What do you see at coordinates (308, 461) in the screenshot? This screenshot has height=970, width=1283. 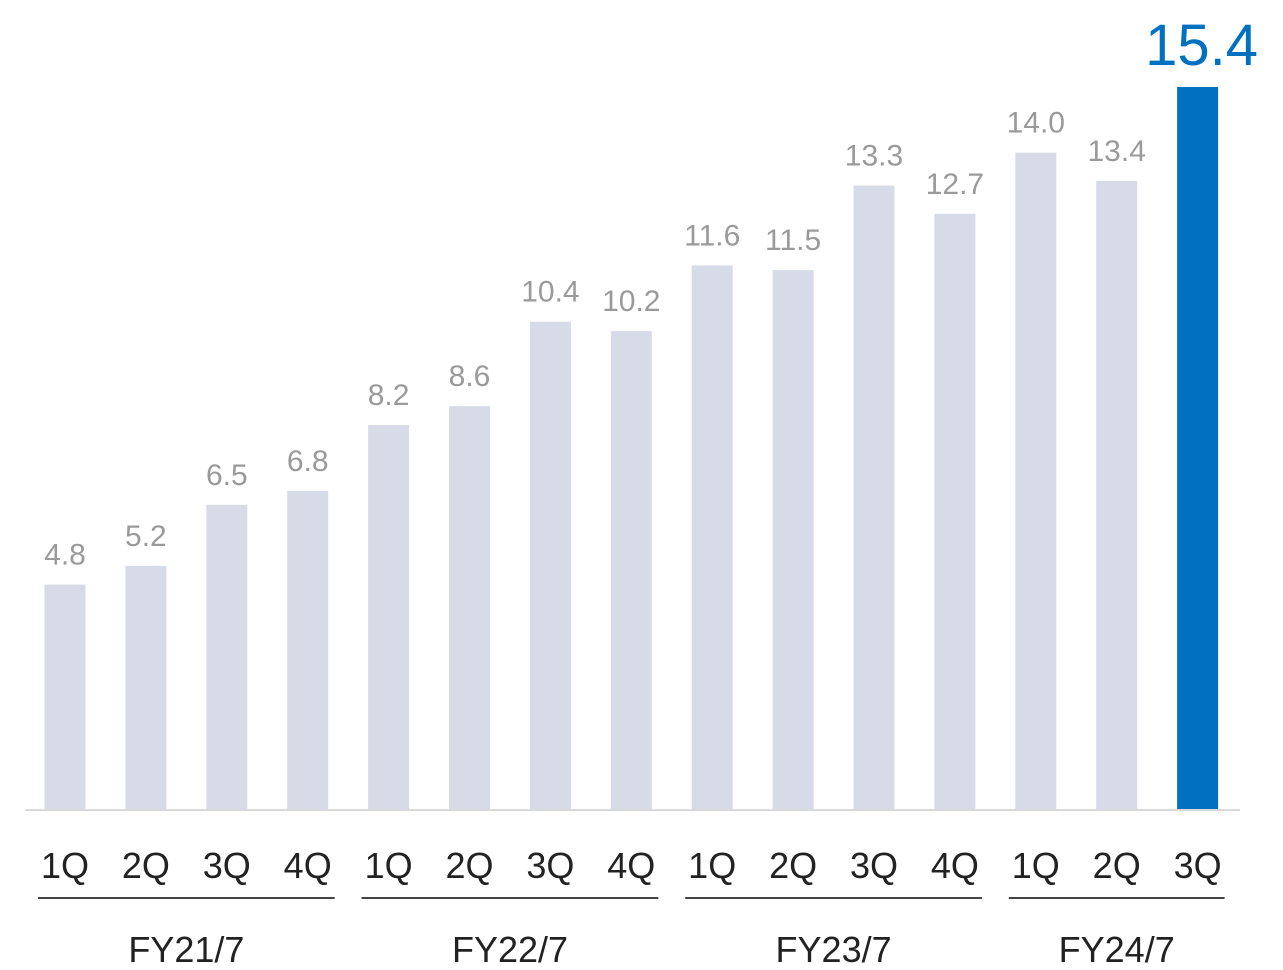 I see `value-label-4: 6.8` at bounding box center [308, 461].